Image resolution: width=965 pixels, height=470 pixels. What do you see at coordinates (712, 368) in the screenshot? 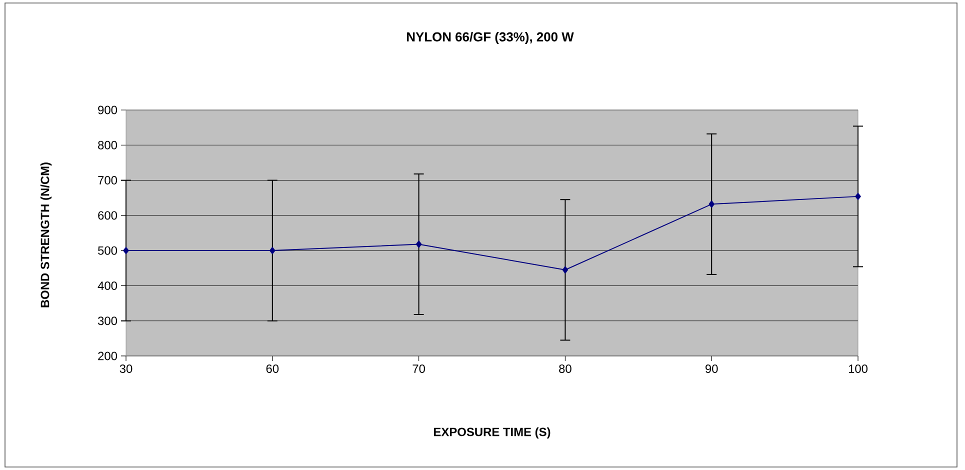
I see `x-tick-label: 90` at bounding box center [712, 368].